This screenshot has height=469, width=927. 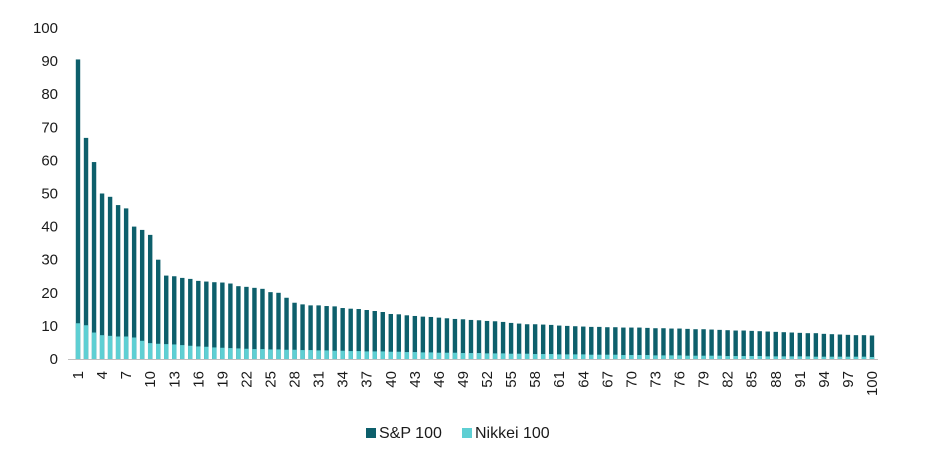 What do you see at coordinates (800, 379) in the screenshot?
I see `x-tick-label: 91` at bounding box center [800, 379].